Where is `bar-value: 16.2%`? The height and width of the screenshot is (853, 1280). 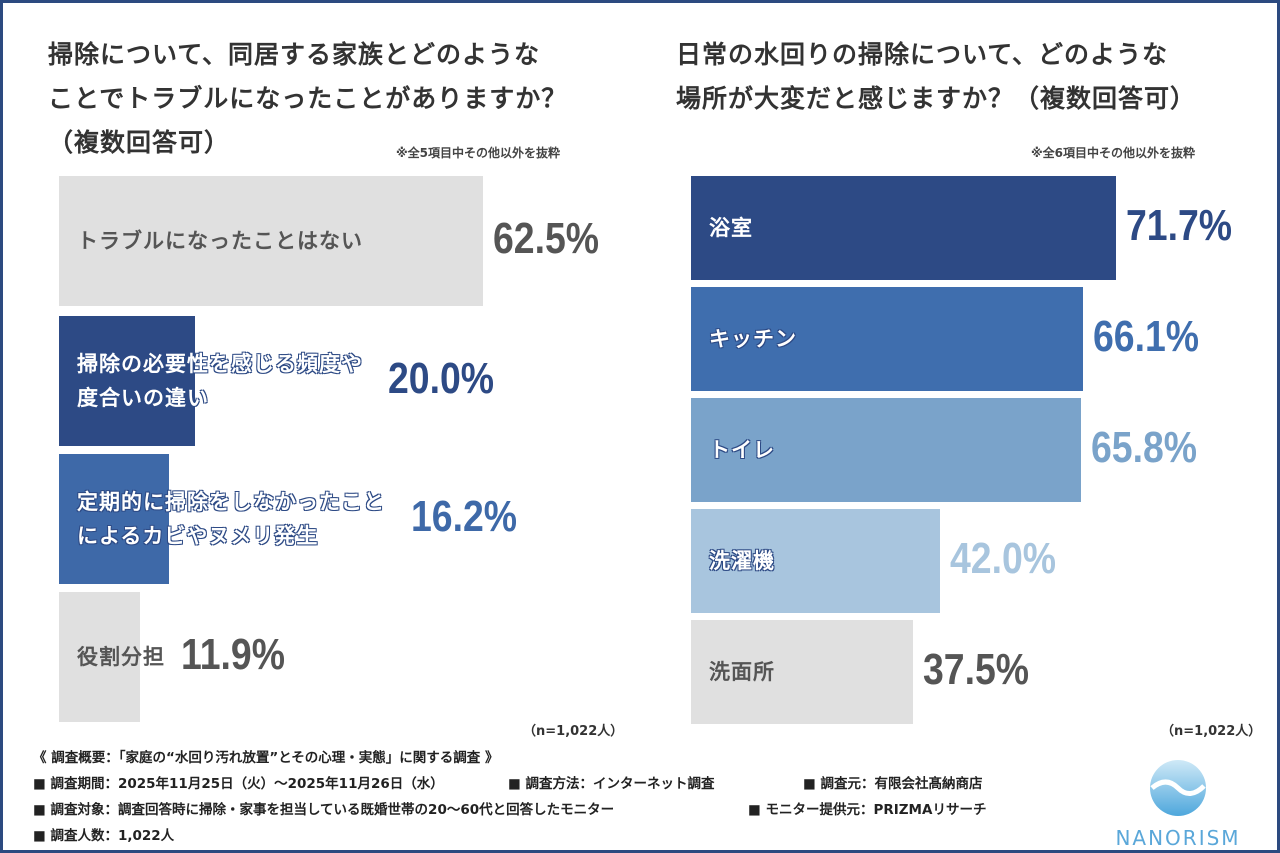 bar-value: 16.2% is located at coordinates (464, 516).